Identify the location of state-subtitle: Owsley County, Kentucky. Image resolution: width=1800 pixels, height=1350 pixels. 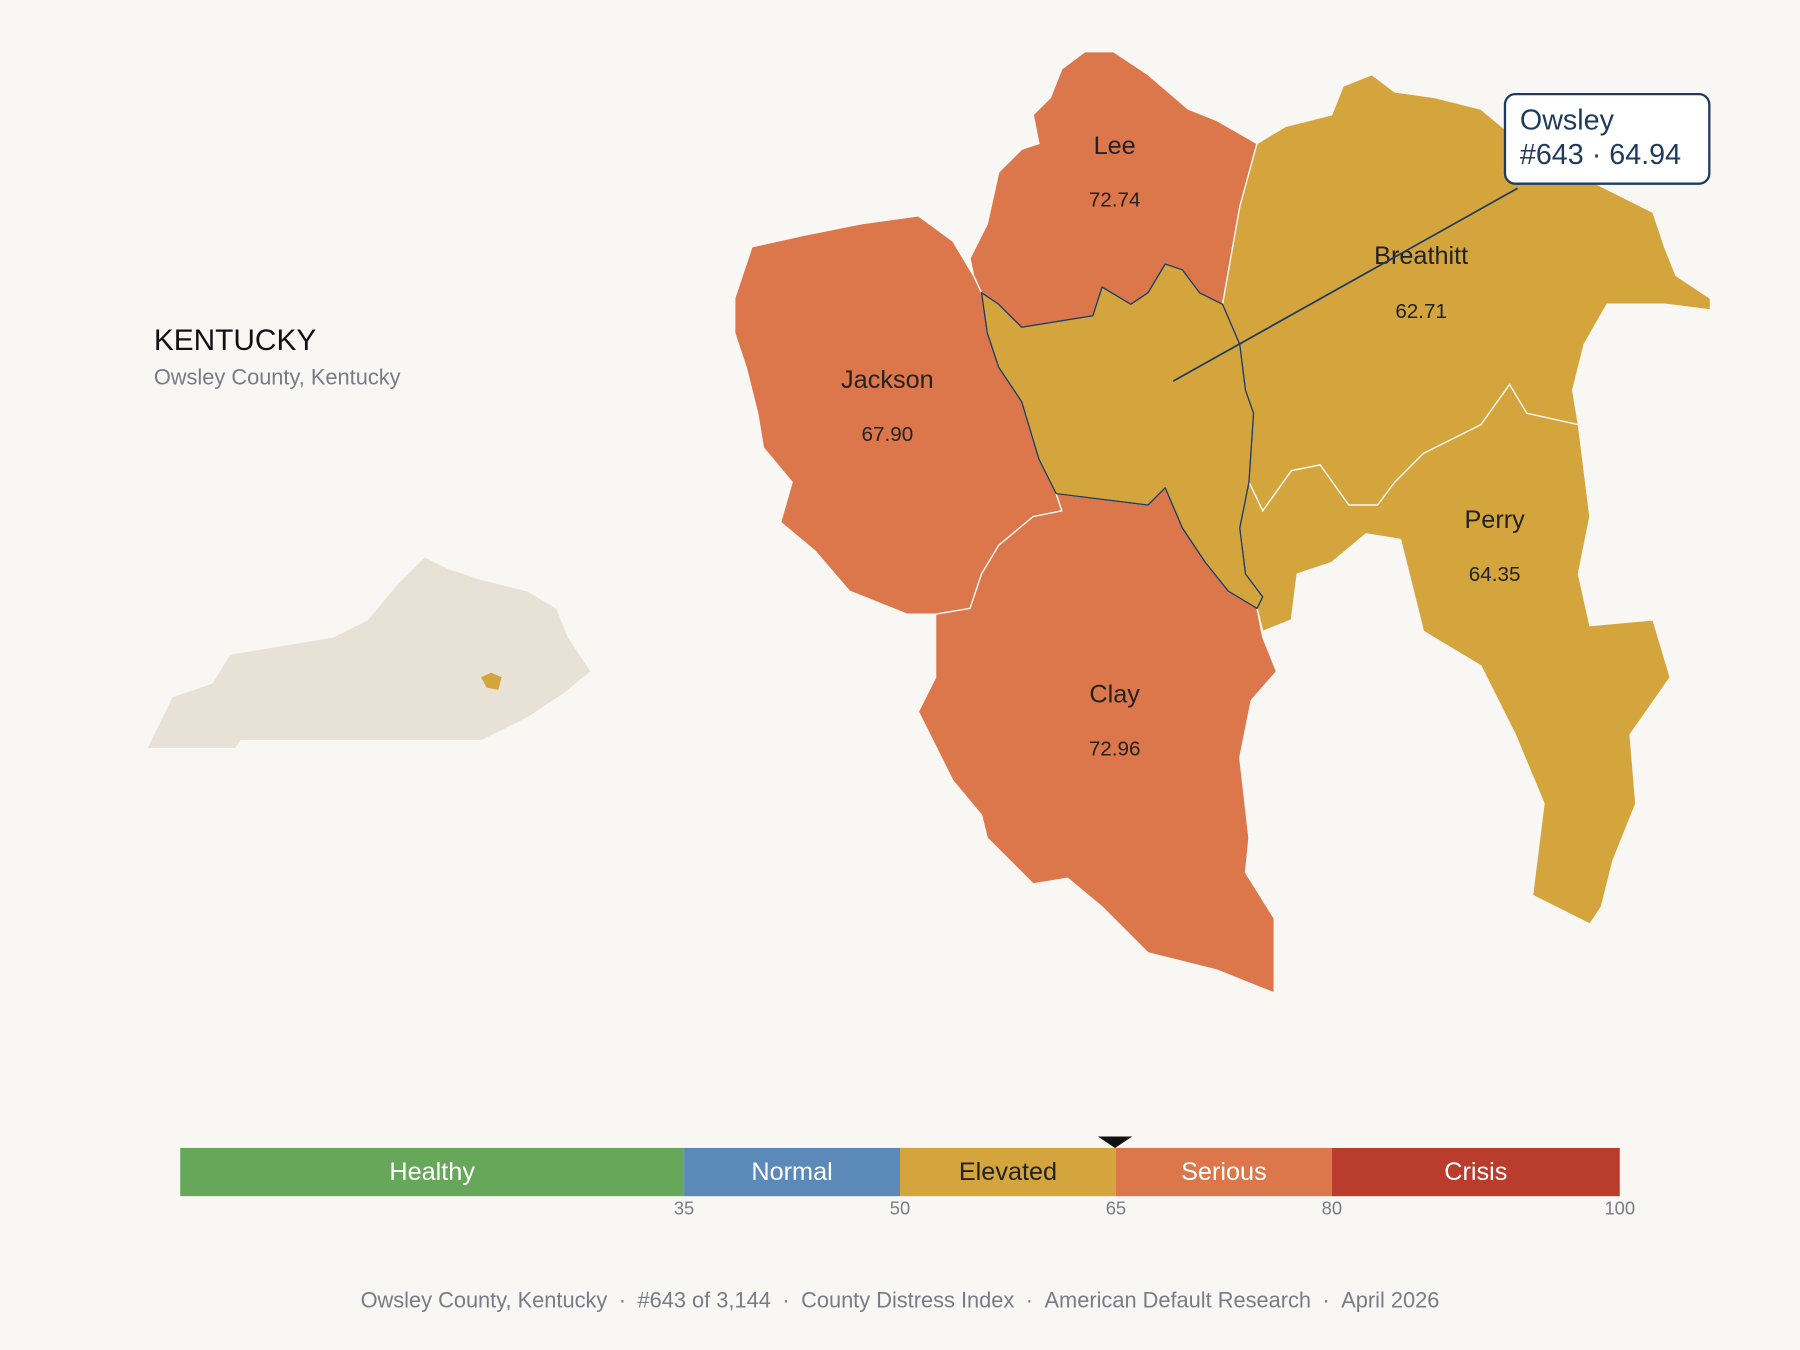
(277, 377).